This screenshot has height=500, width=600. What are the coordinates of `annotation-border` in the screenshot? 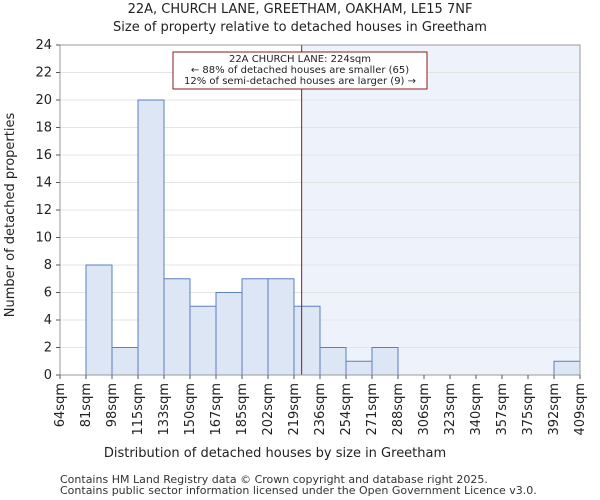 It's located at (300, 70).